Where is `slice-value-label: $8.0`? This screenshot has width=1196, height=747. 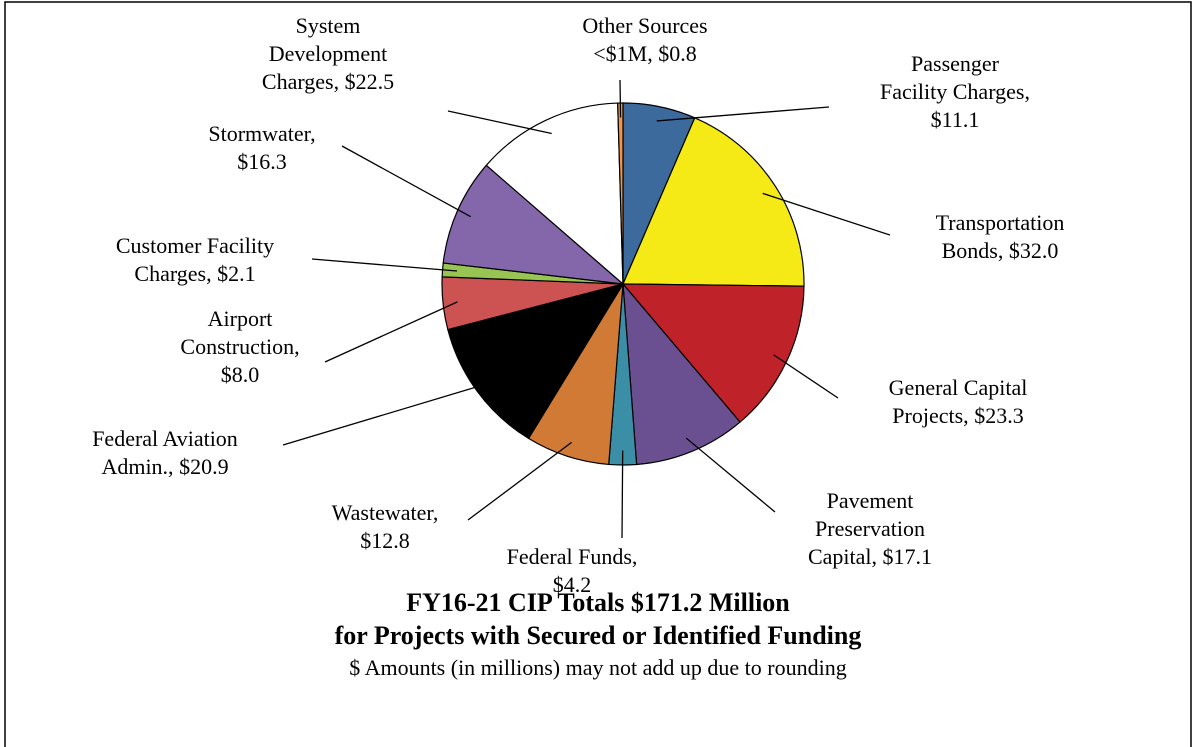 slice-value-label: $8.0 is located at coordinates (240, 374).